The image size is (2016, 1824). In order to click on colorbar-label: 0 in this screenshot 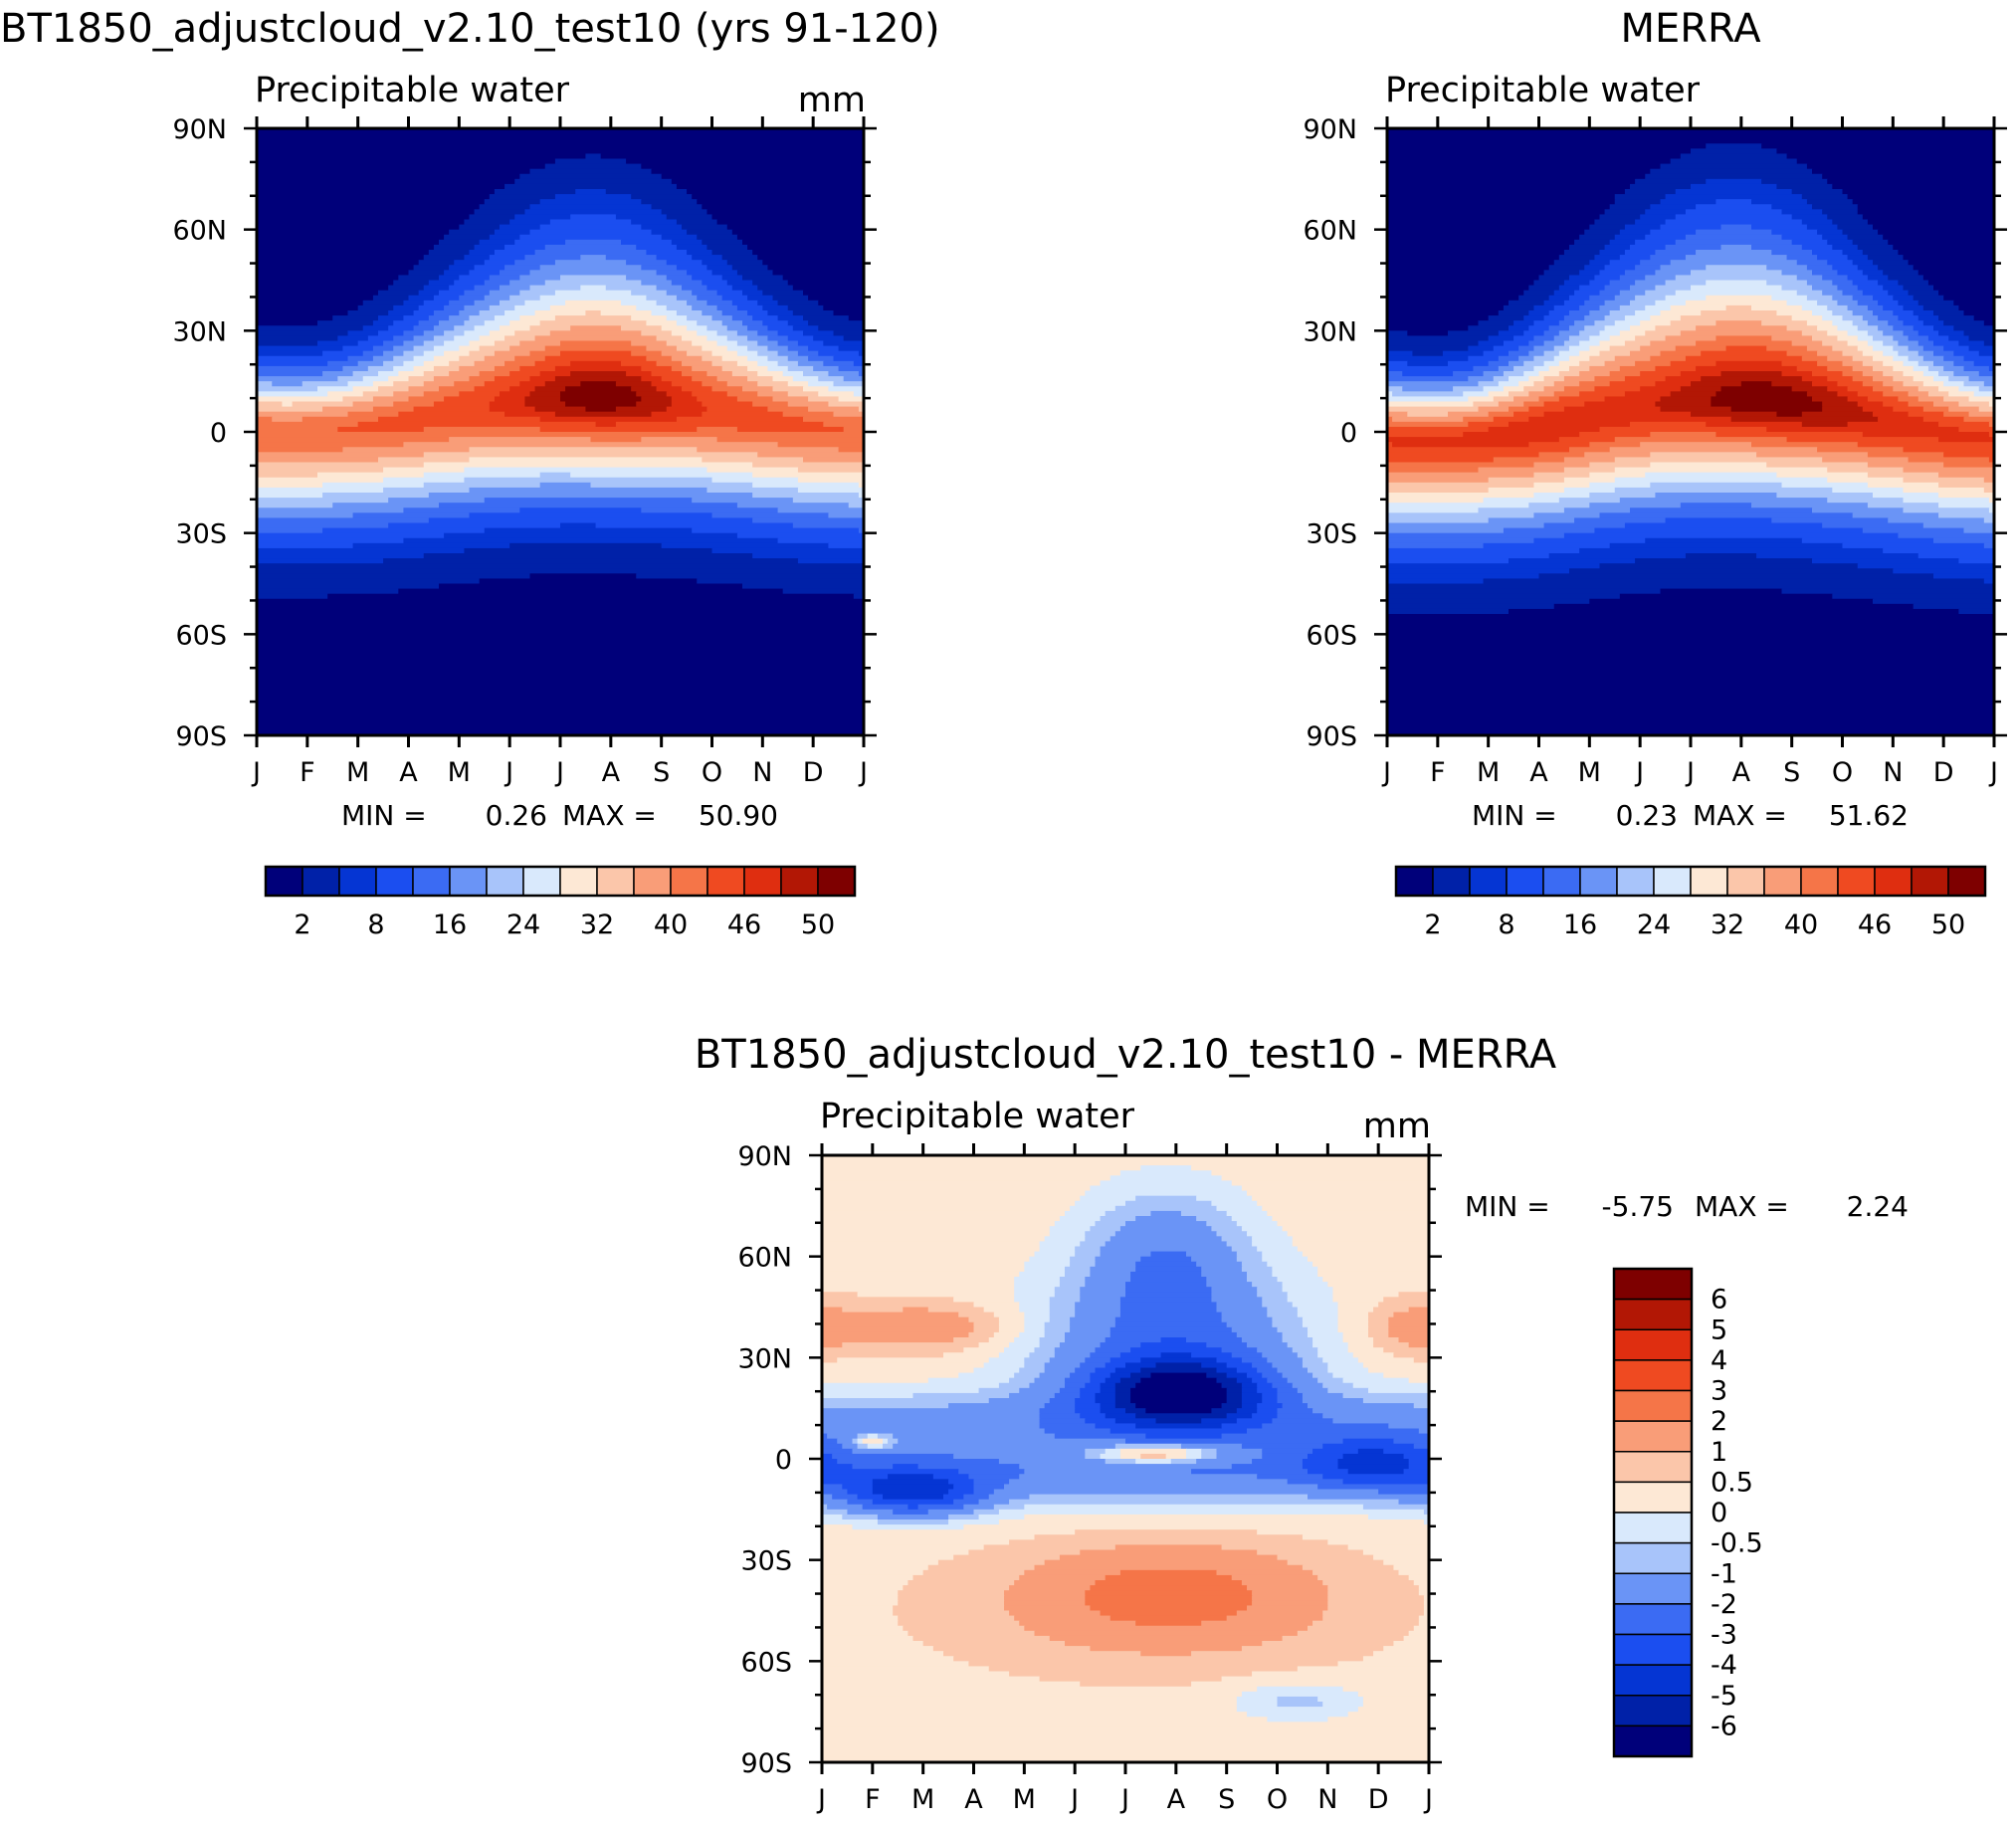, I will do `click(1719, 1513)`.